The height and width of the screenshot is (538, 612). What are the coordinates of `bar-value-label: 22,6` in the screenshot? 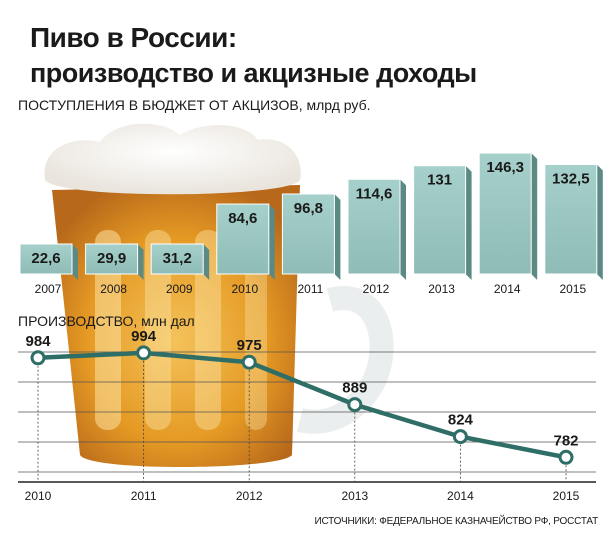 It's located at (45, 258).